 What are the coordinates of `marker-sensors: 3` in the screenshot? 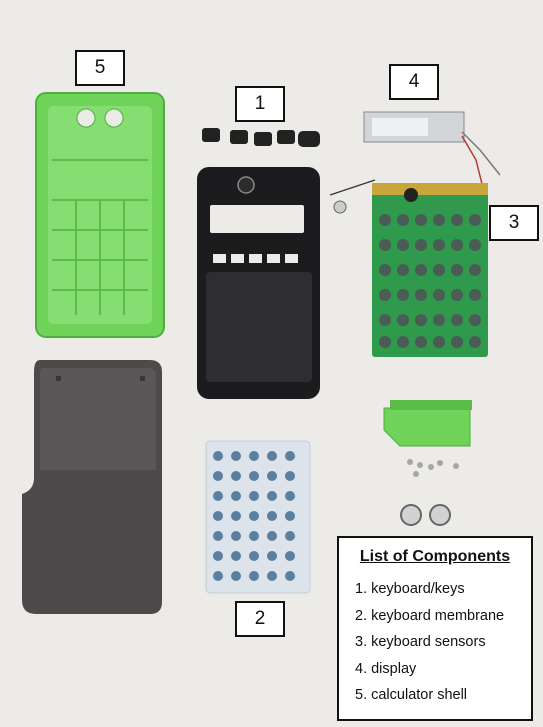 It's located at (514, 223).